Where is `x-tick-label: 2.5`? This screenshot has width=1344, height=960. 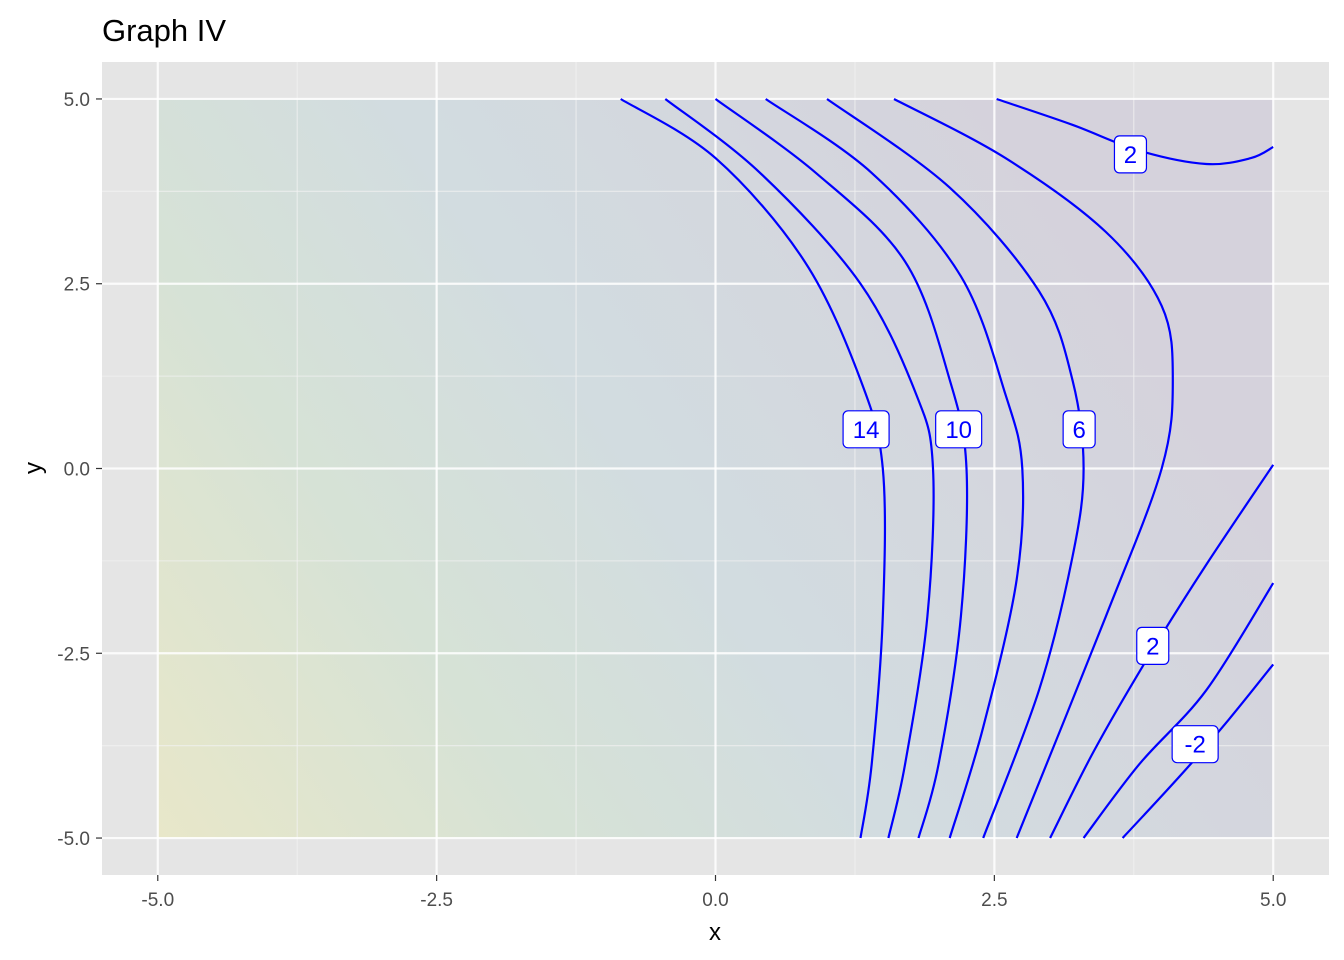 x-tick-label: 2.5 is located at coordinates (994, 900).